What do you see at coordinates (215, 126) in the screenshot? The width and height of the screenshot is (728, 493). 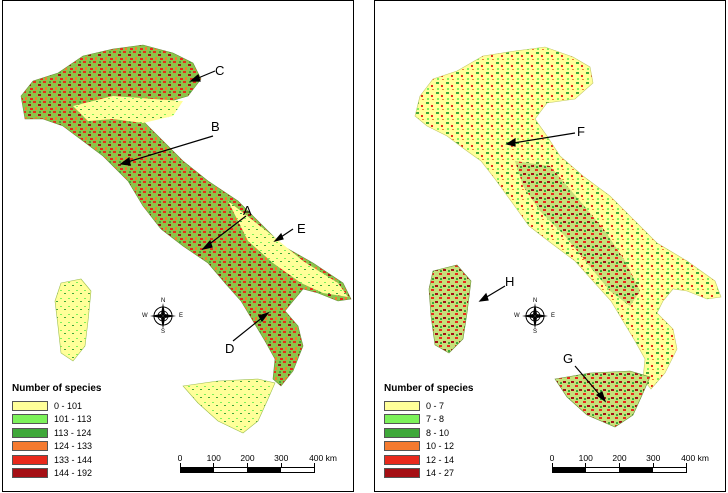 I see `label-b: B` at bounding box center [215, 126].